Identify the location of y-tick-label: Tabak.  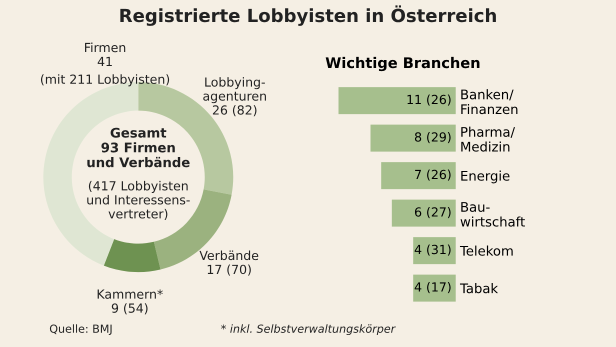
(479, 288).